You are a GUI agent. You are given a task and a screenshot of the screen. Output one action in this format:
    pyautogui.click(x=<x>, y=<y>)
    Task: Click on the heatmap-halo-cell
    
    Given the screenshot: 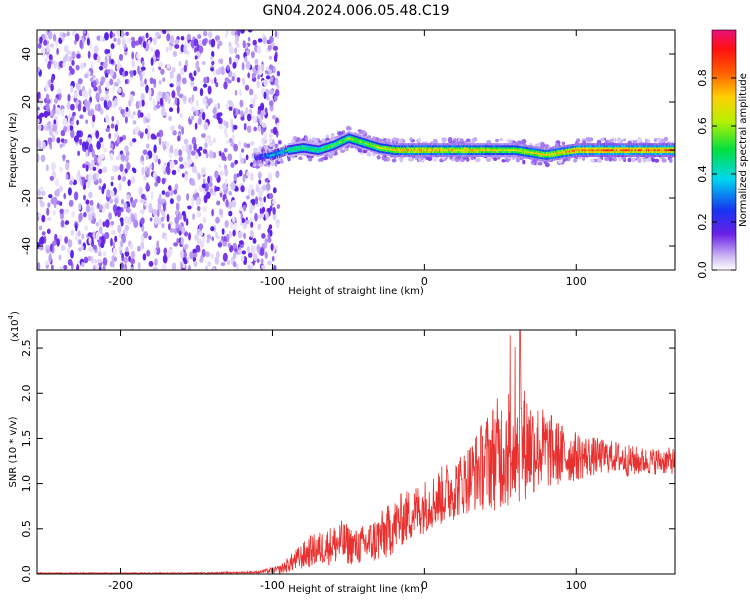 What is the action you would take?
    pyautogui.click(x=289, y=159)
    